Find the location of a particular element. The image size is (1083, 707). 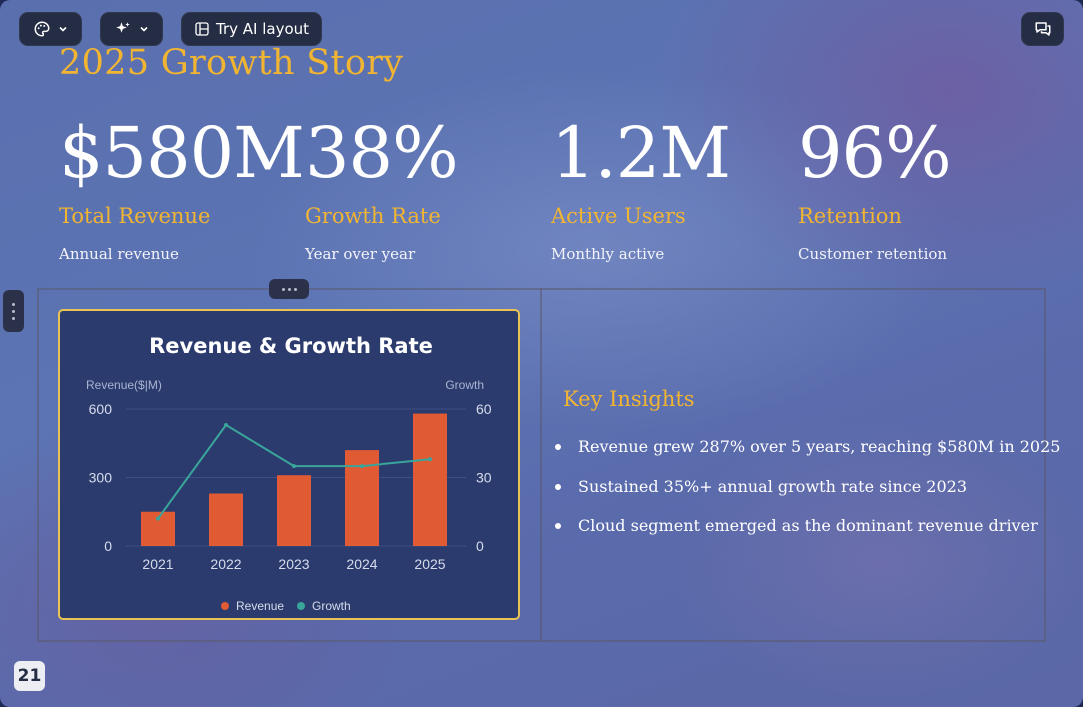

legend-growth-swatch is located at coordinates (301, 606).